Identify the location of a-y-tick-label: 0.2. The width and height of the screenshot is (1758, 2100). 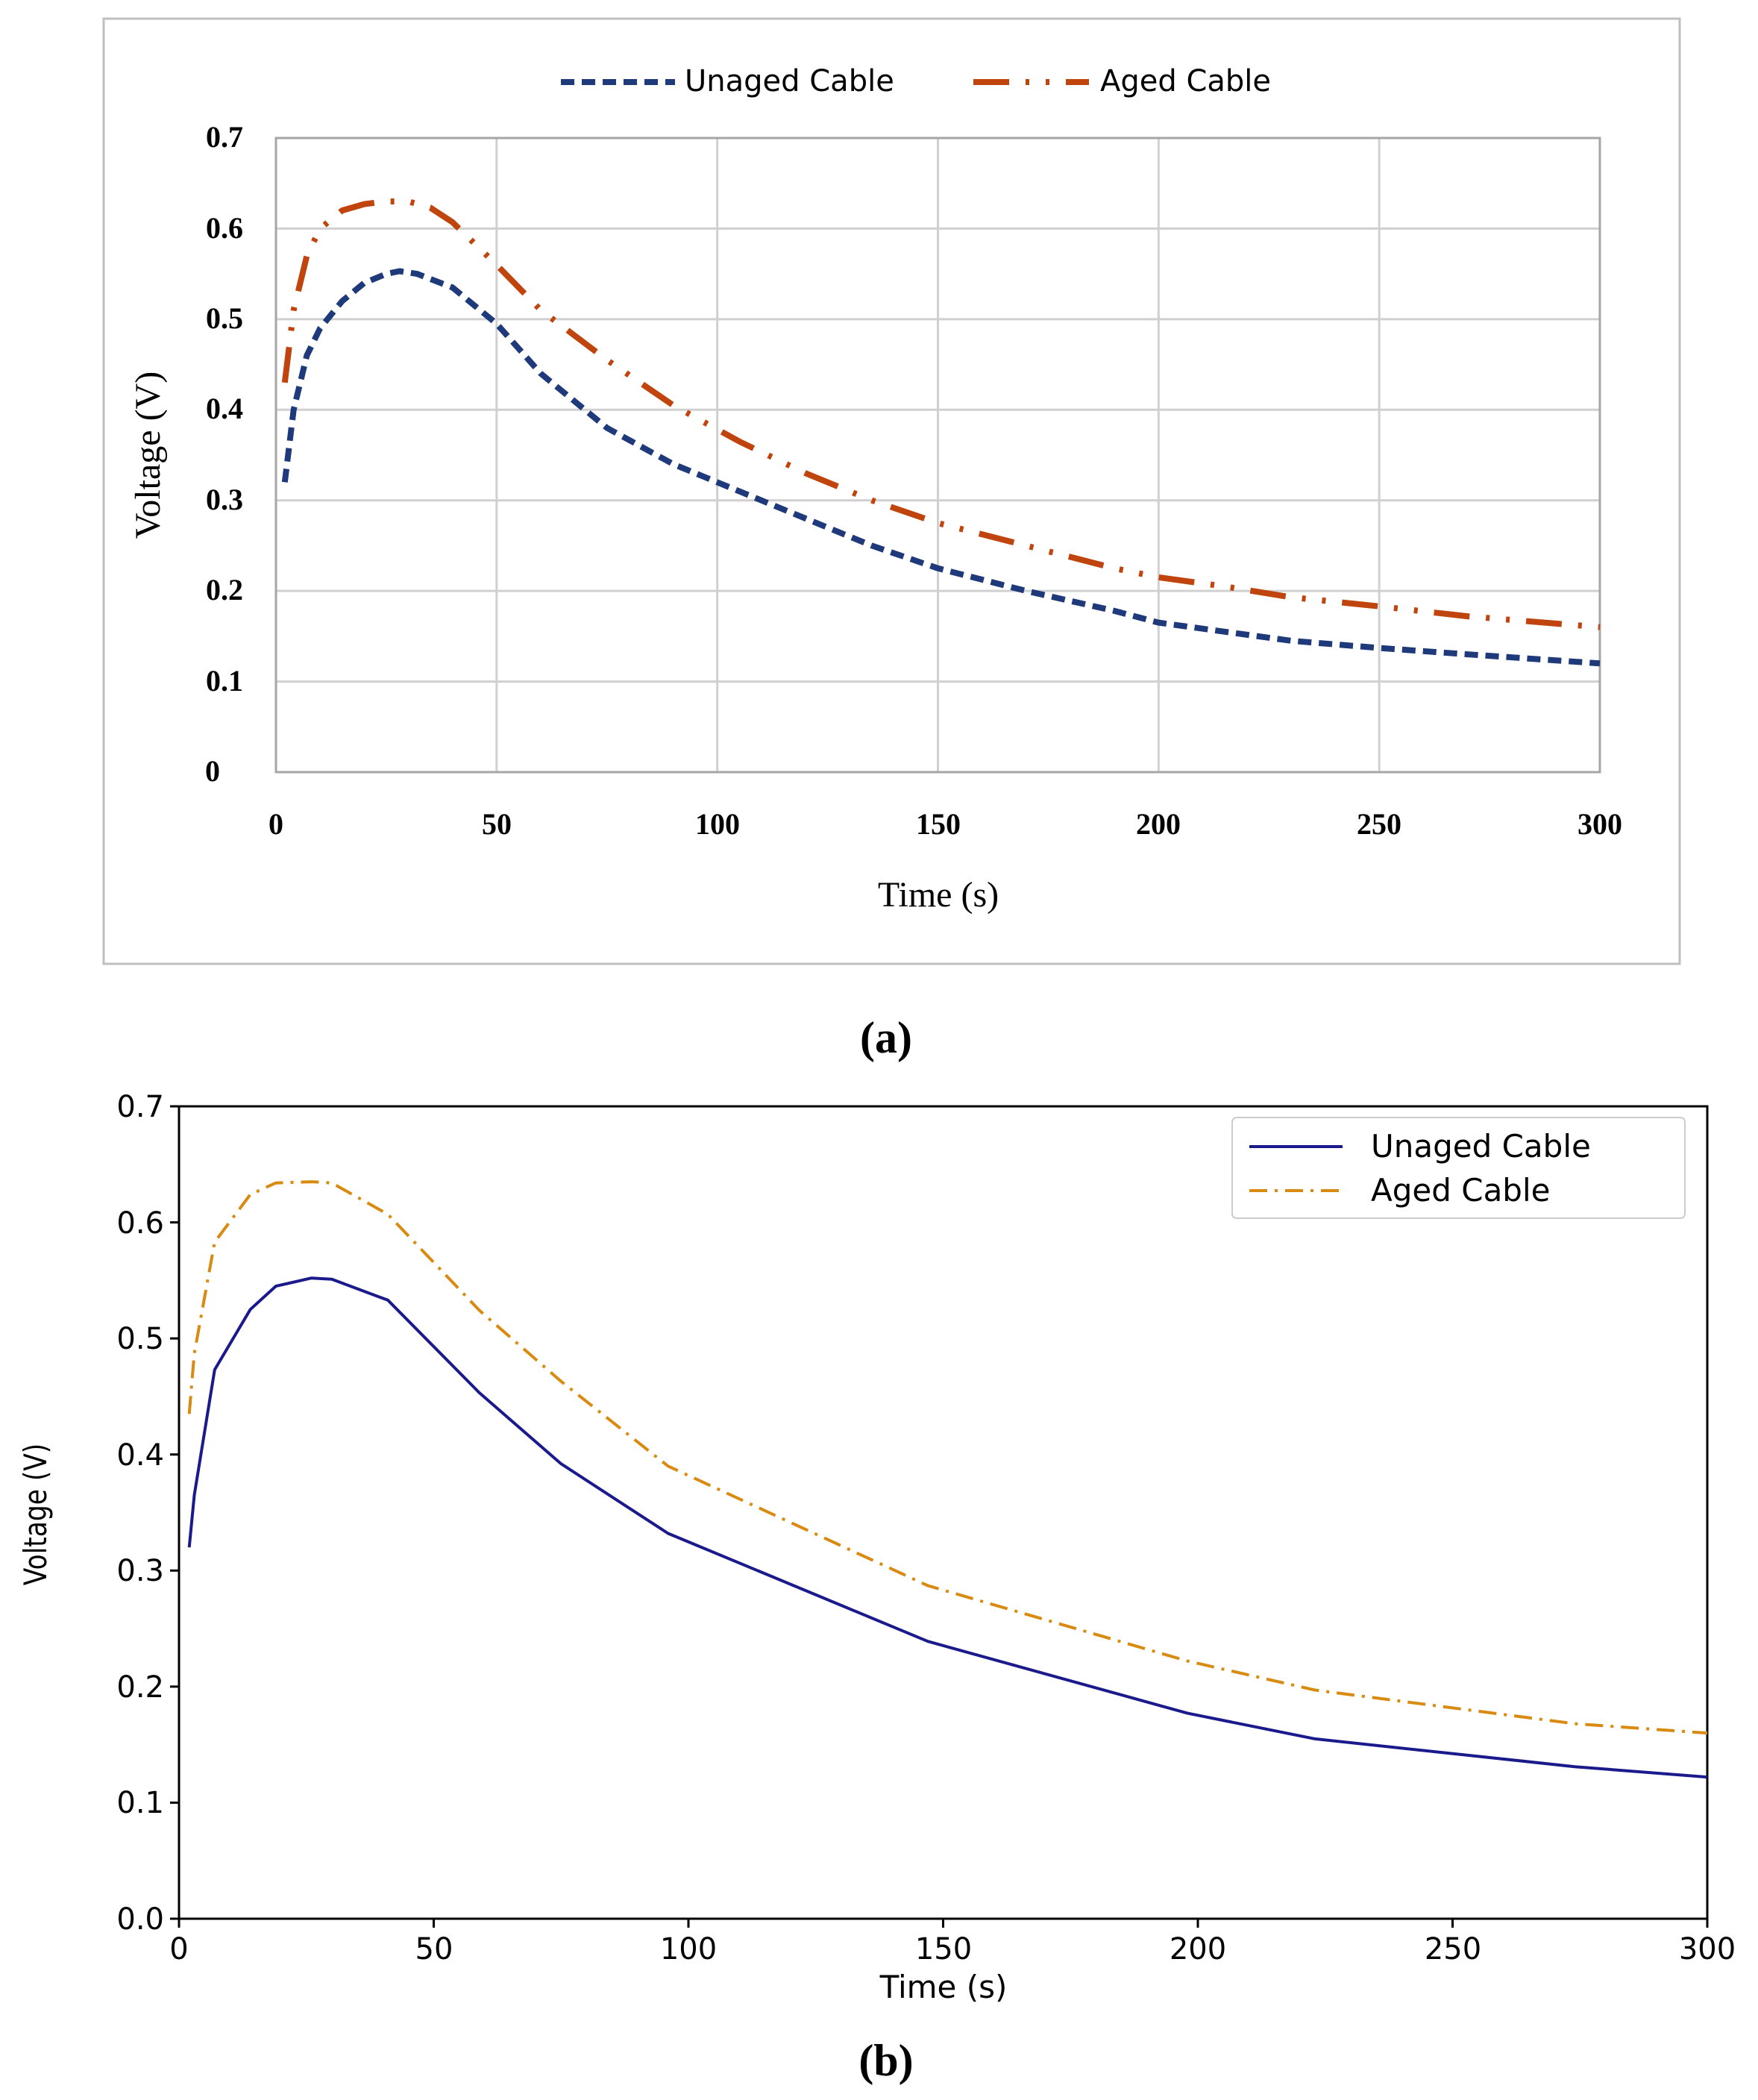
(224, 590).